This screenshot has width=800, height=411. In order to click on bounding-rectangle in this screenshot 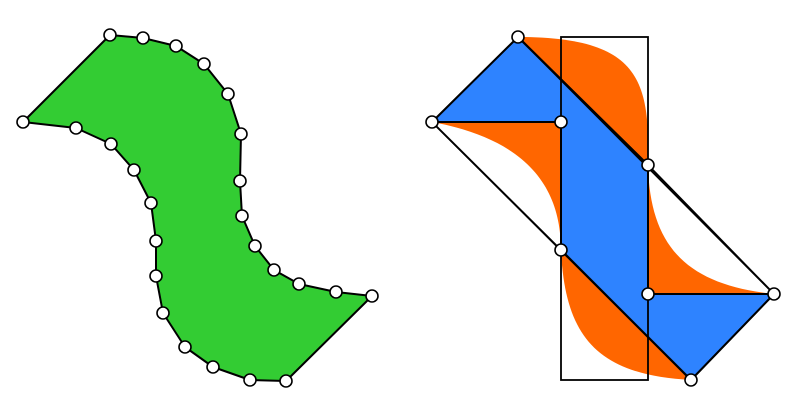, I will do `click(604, 208)`.